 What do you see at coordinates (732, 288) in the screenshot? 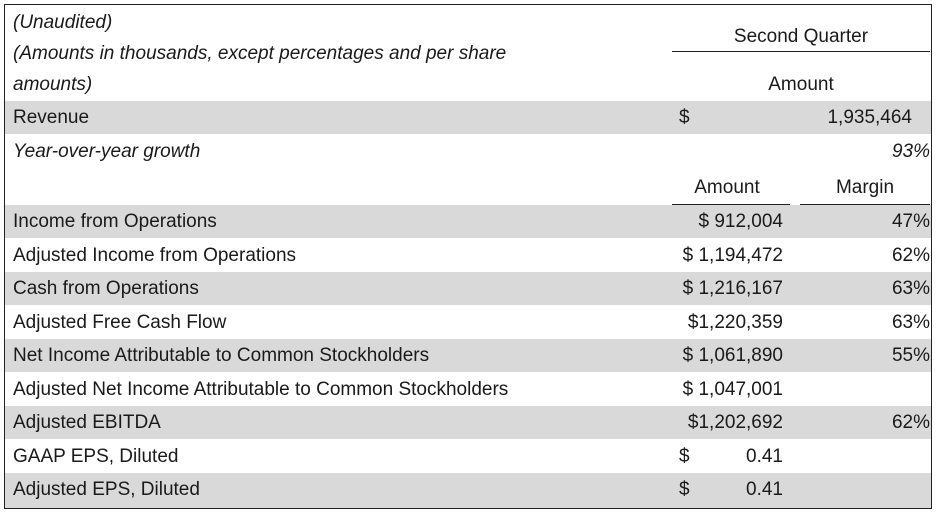
I see `row-amount: $ 1,216,167` at bounding box center [732, 288].